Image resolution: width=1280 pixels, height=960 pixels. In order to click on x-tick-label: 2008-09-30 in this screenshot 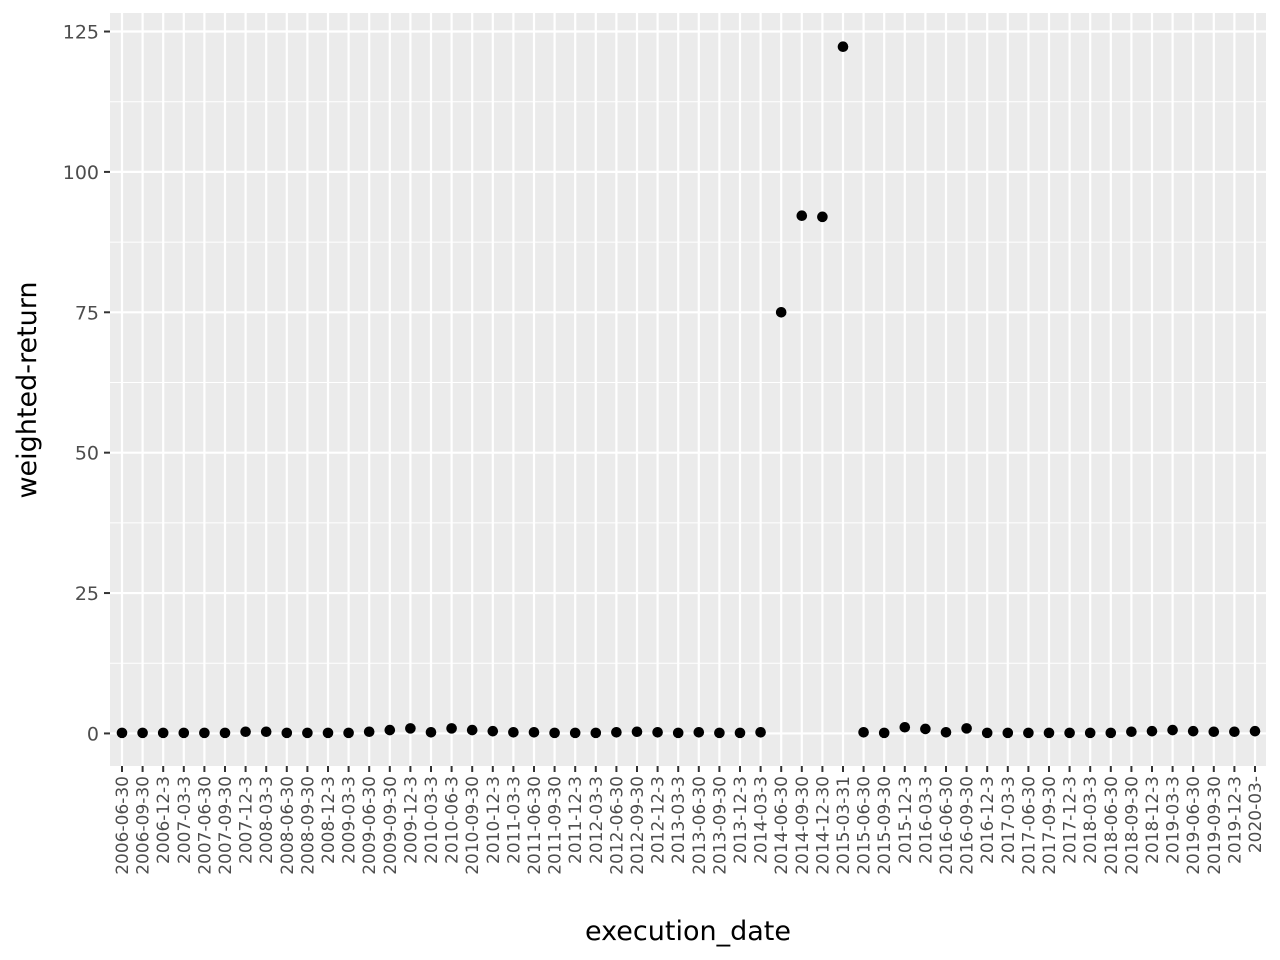, I will do `click(308, 825)`.